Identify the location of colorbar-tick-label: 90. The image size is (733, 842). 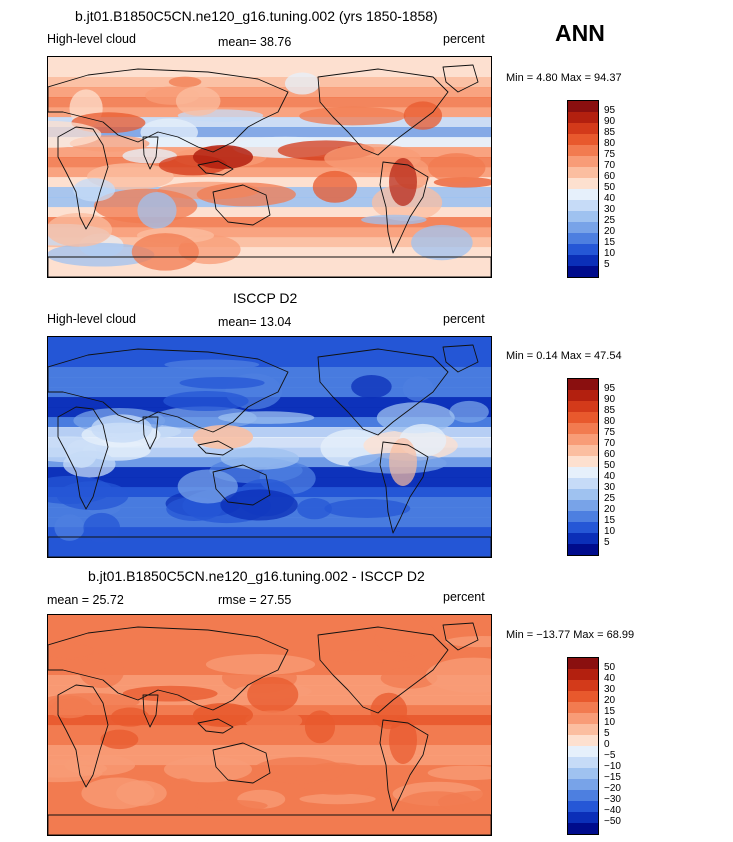
(610, 121).